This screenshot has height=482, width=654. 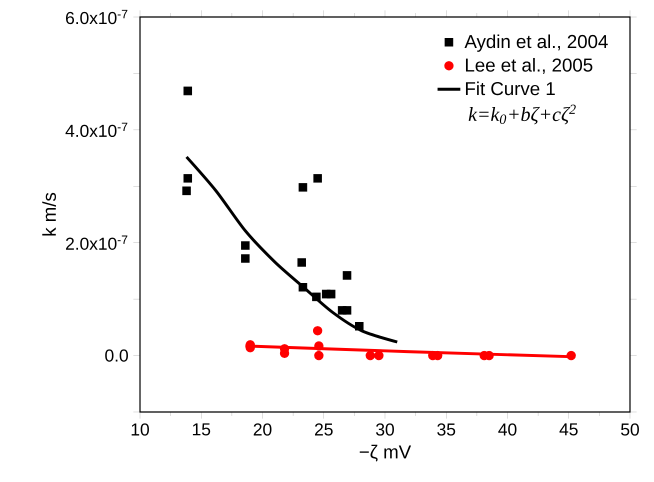 I want to click on x-tick-label: 35, so click(x=446, y=429).